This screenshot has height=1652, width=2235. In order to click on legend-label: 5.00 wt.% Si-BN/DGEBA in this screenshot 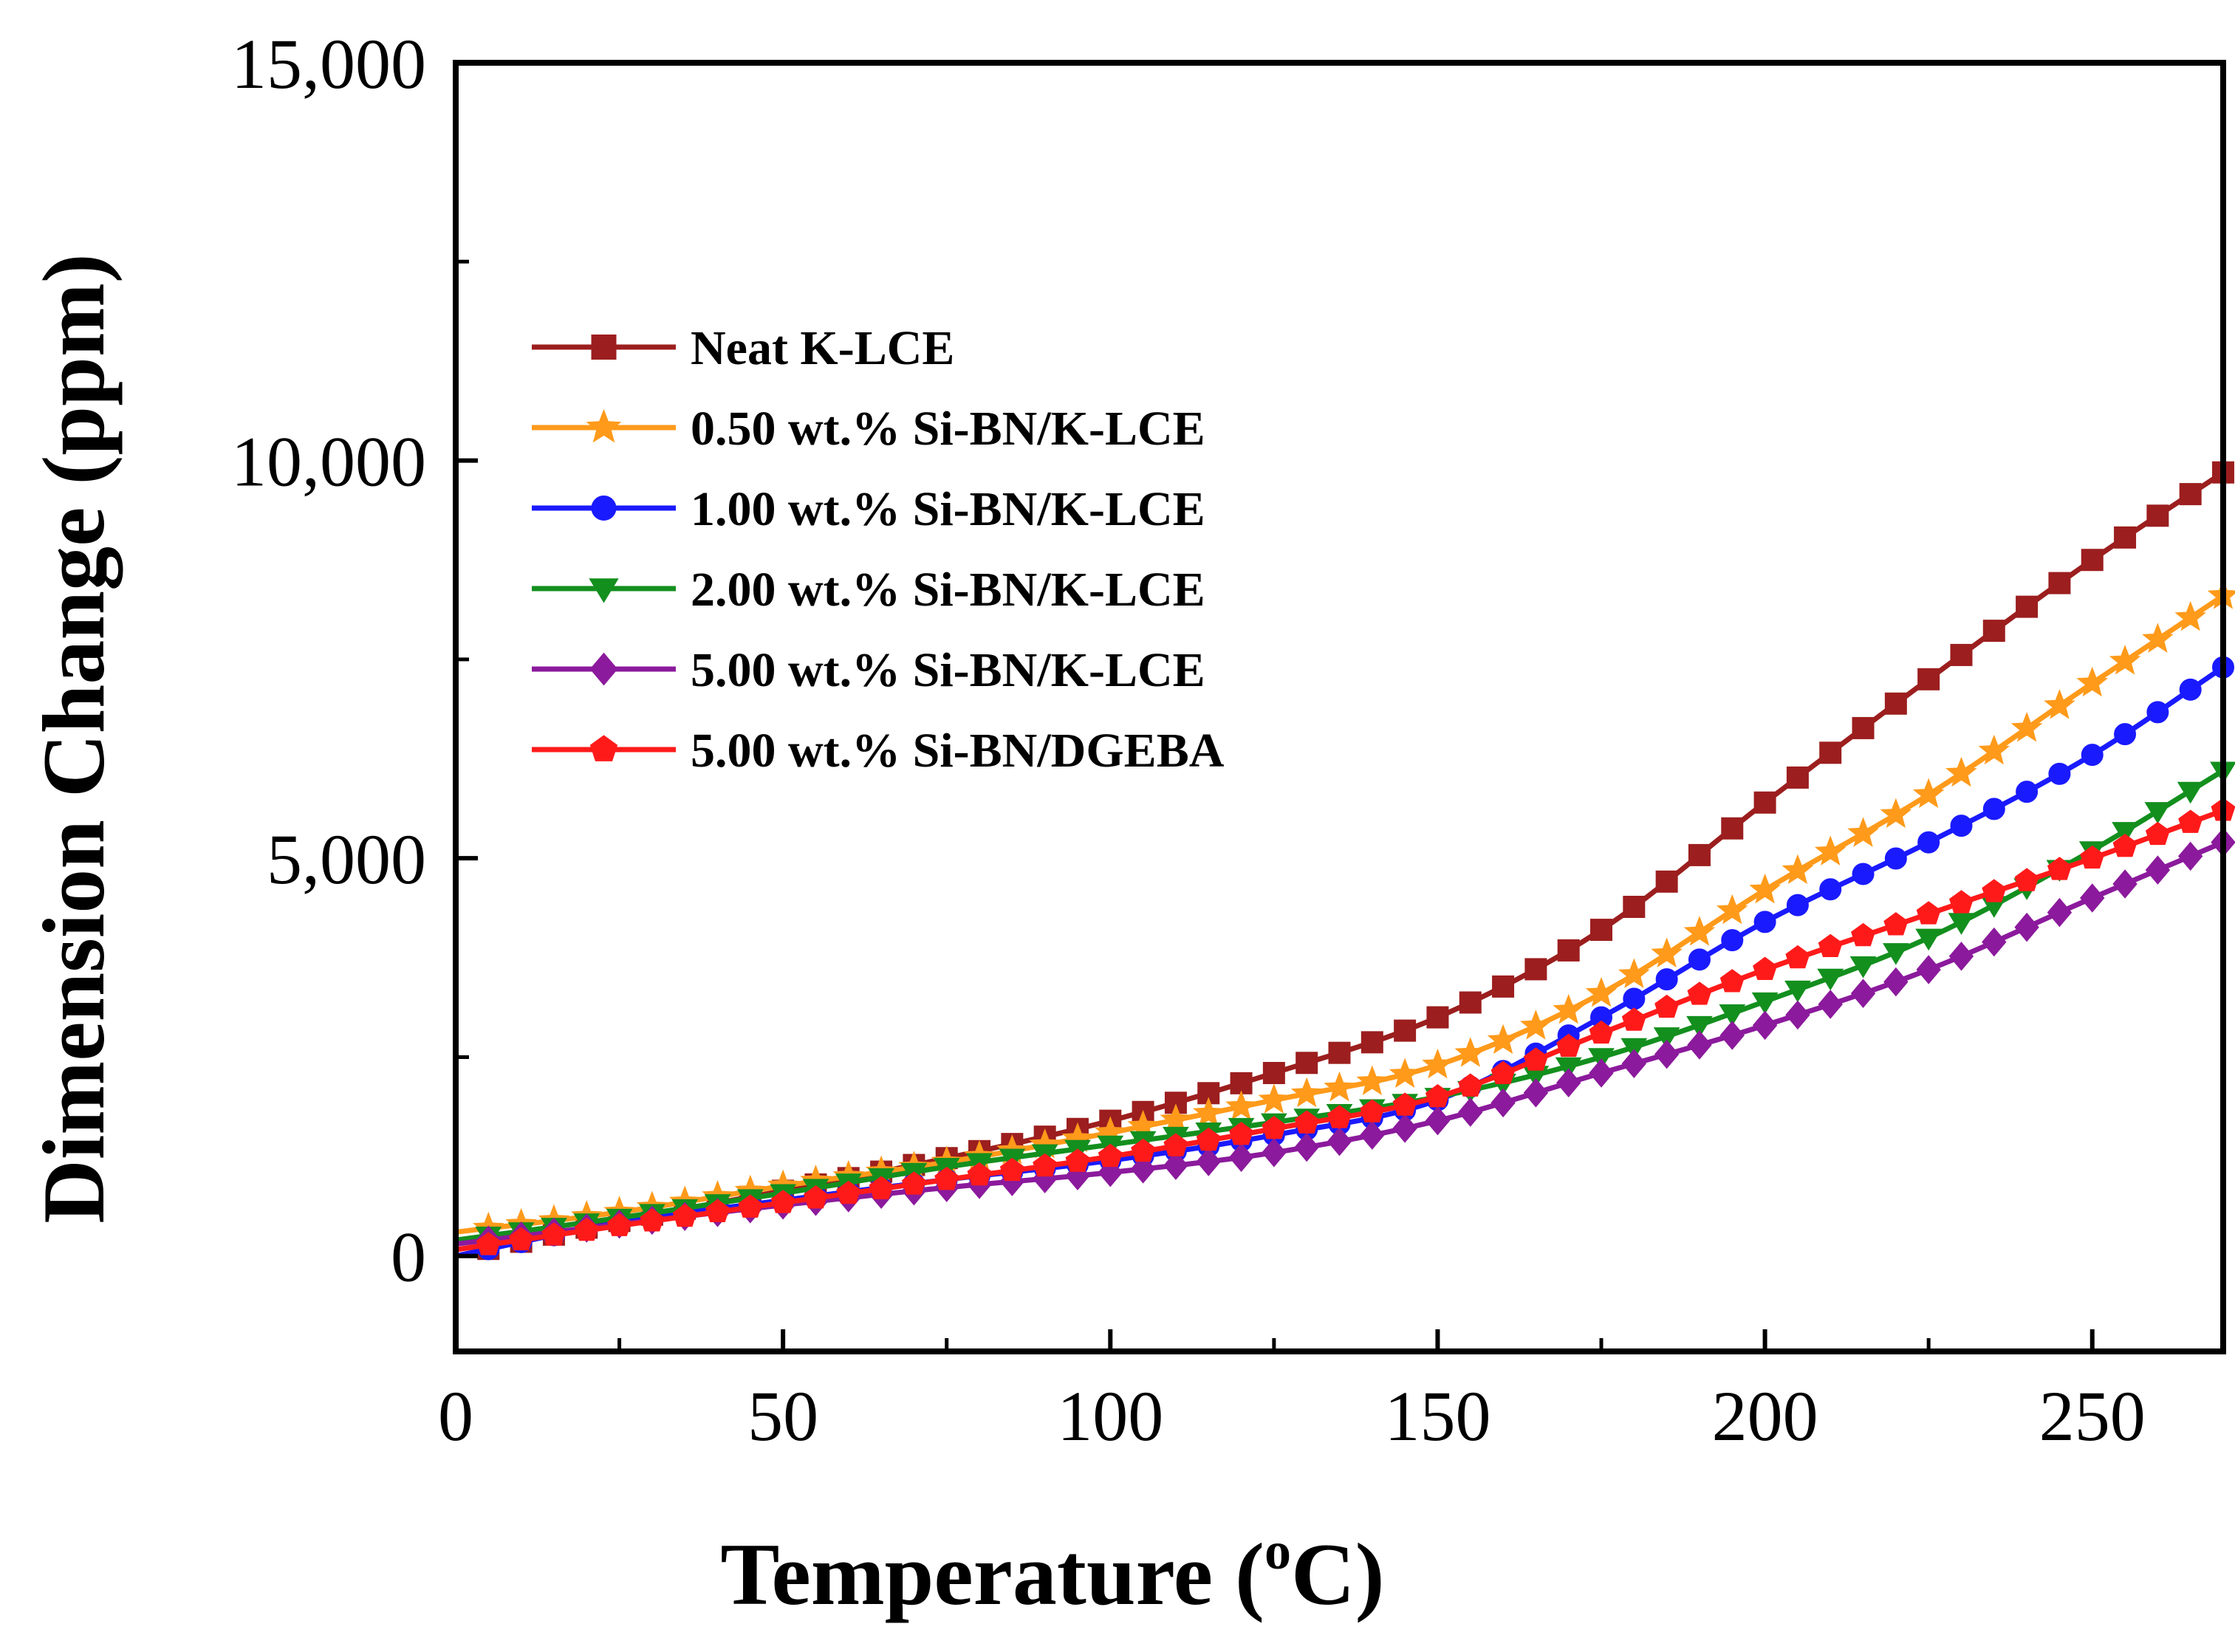, I will do `click(958, 751)`.